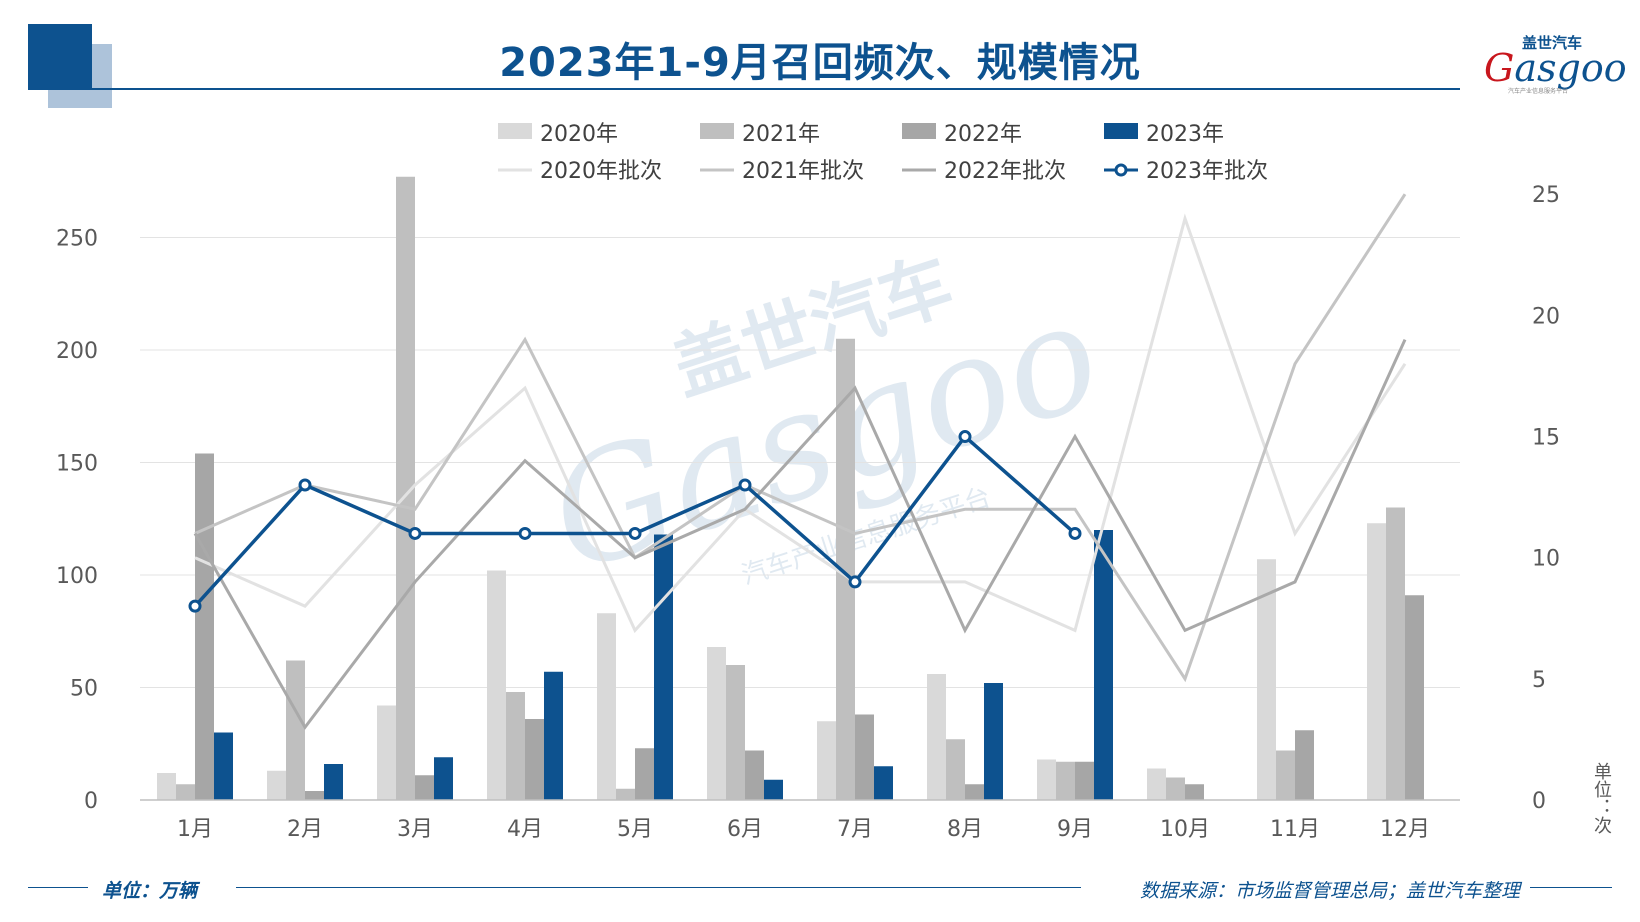 The height and width of the screenshot is (922, 1640). I want to click on y-left-tick-label: 200, so click(77, 351).